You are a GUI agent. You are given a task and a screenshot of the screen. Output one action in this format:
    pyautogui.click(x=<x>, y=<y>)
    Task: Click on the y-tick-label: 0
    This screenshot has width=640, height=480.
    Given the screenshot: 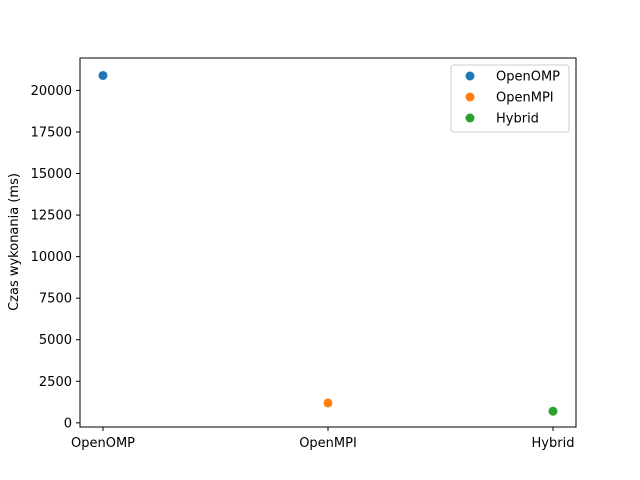 What is the action you would take?
    pyautogui.click(x=68, y=423)
    